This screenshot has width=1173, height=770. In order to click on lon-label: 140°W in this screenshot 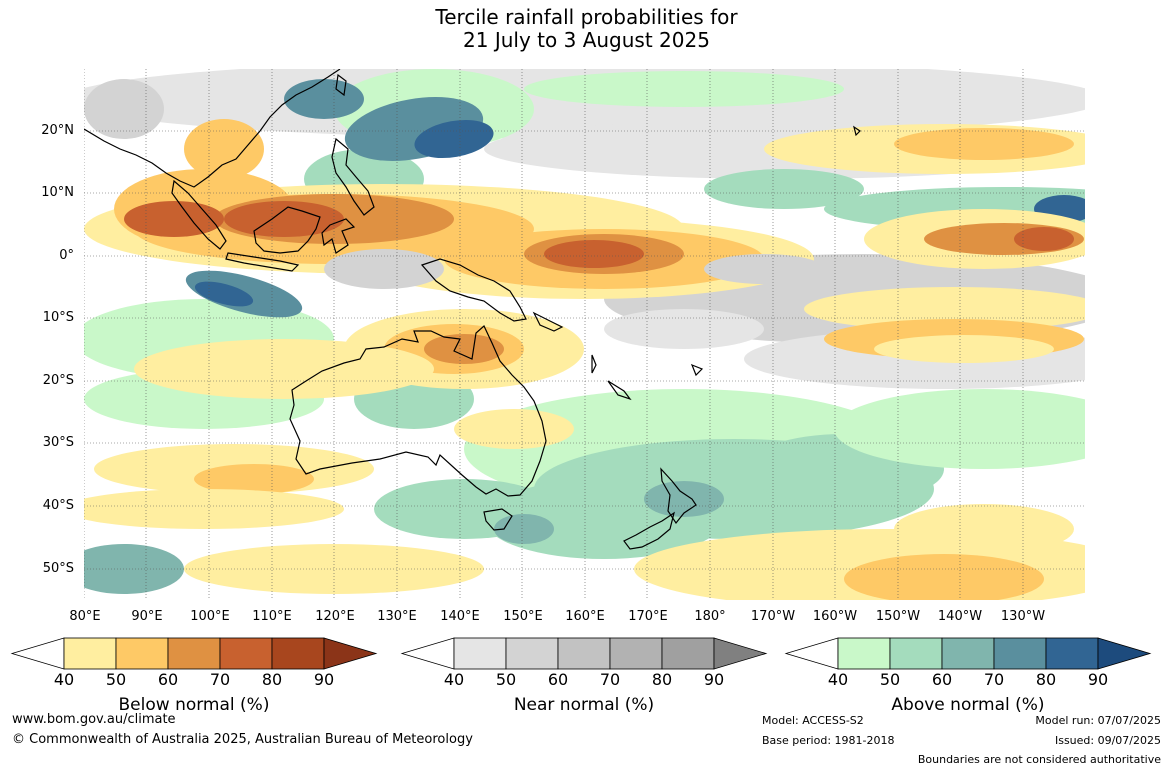, I will do `click(960, 616)`.